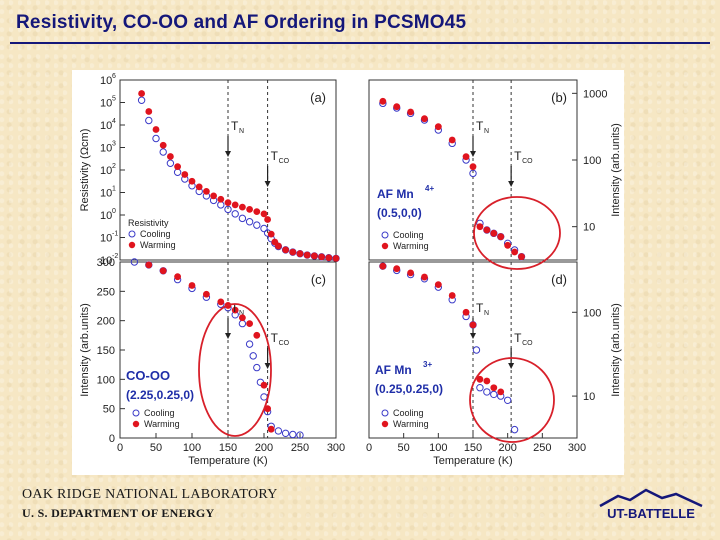 The width and height of the screenshot is (720, 540). What do you see at coordinates (156, 448) in the screenshot?
I see `xtick-label-c-1: 50` at bounding box center [156, 448].